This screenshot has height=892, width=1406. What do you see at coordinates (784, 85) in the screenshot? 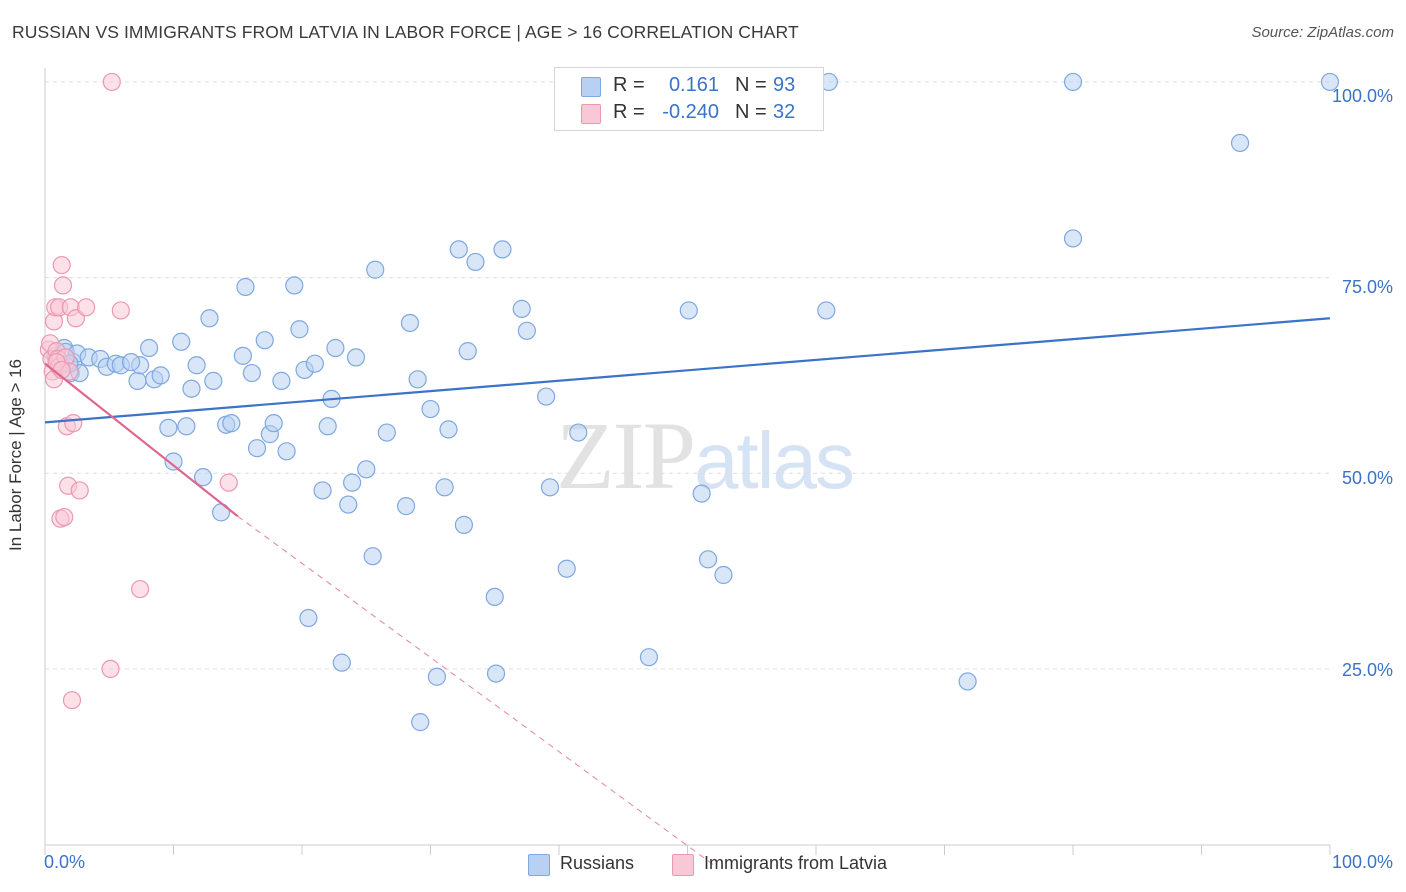
I see `legend-n-value: 93` at bounding box center [784, 85].